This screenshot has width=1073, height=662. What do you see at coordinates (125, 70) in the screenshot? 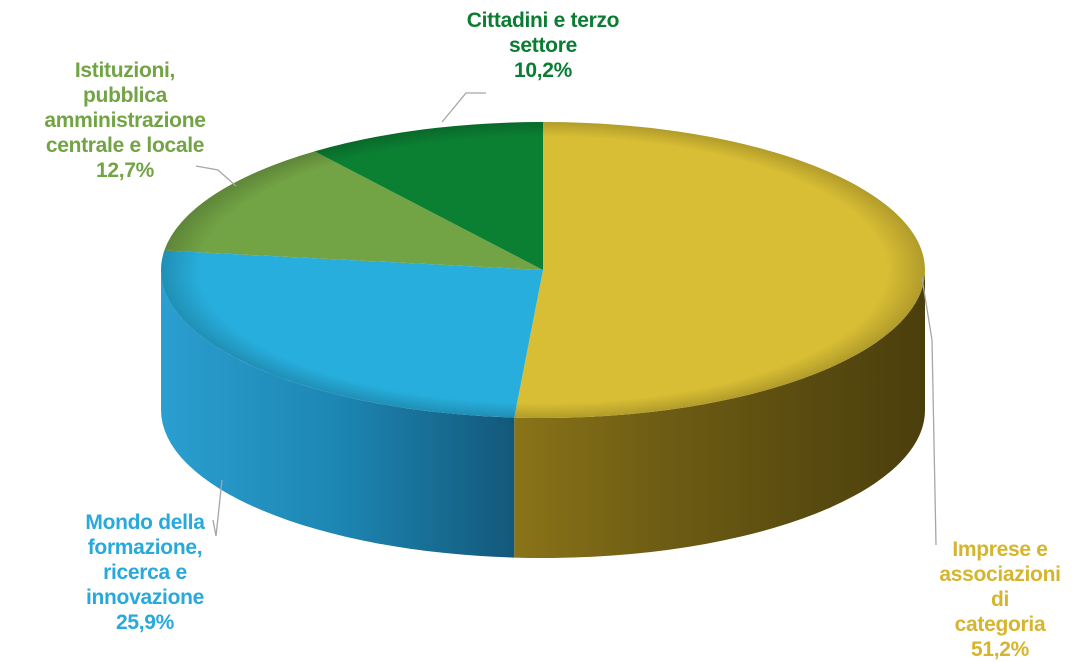
I see `slice-label-line: Istituzioni,` at bounding box center [125, 70].